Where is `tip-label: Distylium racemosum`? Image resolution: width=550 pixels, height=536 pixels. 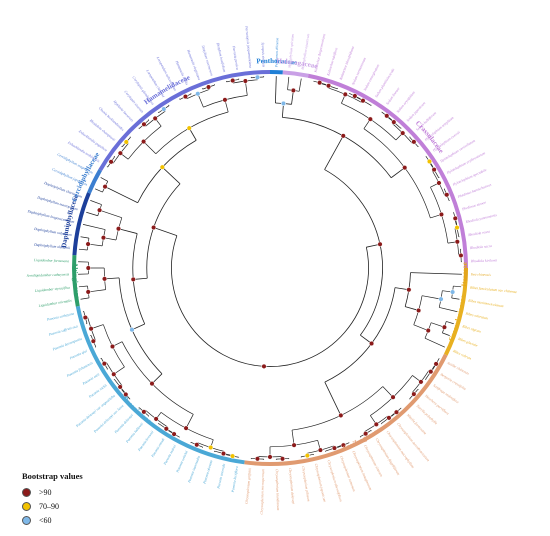
tip-label: Distylium racemosum is located at coordinates (206, 60).